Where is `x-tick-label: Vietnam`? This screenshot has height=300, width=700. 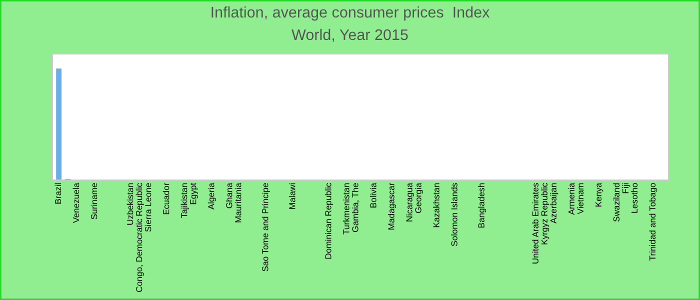 x-tick-label: Vietnam is located at coordinates (580, 198).